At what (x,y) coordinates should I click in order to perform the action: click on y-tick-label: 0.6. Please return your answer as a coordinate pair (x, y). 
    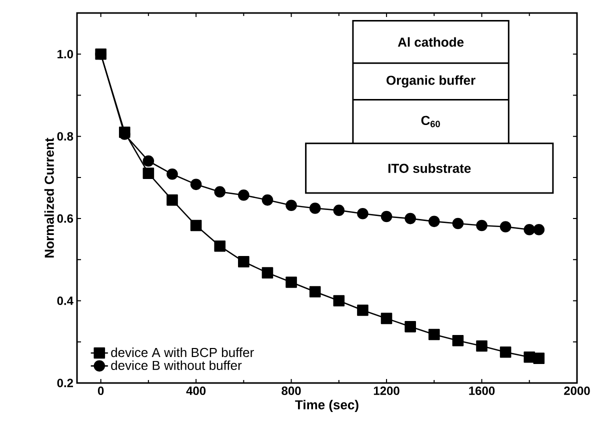
    Looking at the image, I should click on (65, 218).